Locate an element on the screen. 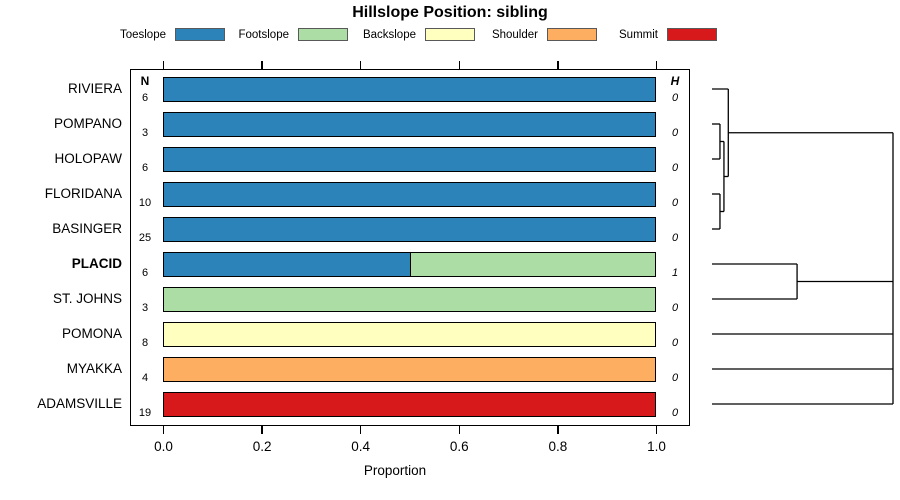 The width and height of the screenshot is (900, 500). legend-swatch-footslope is located at coordinates (323, 34).